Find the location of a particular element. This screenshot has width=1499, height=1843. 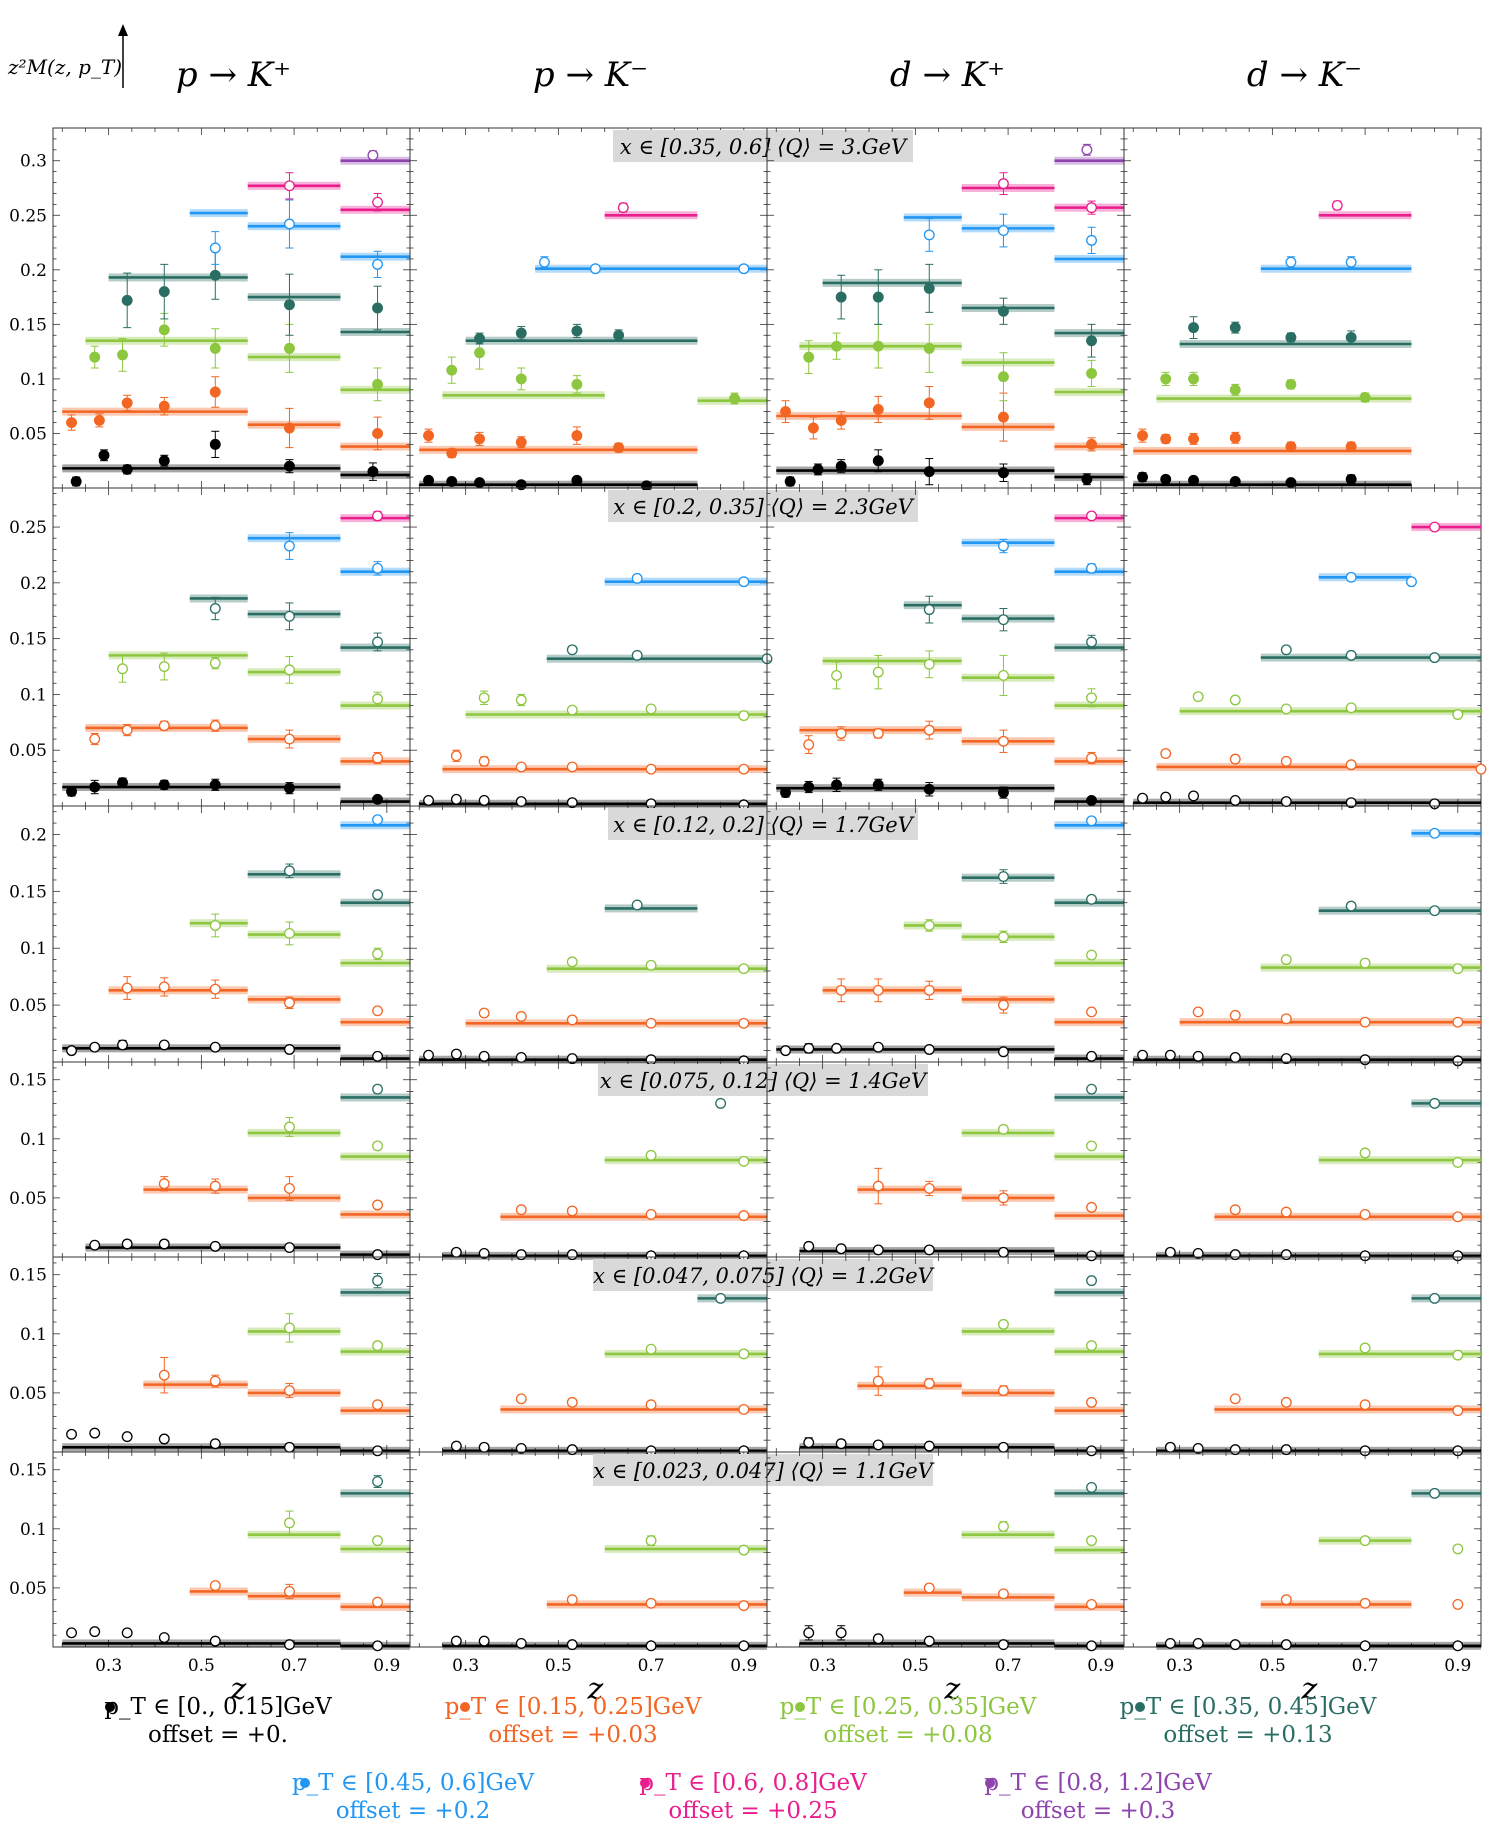

row-label-box is located at coordinates (763, 1080).